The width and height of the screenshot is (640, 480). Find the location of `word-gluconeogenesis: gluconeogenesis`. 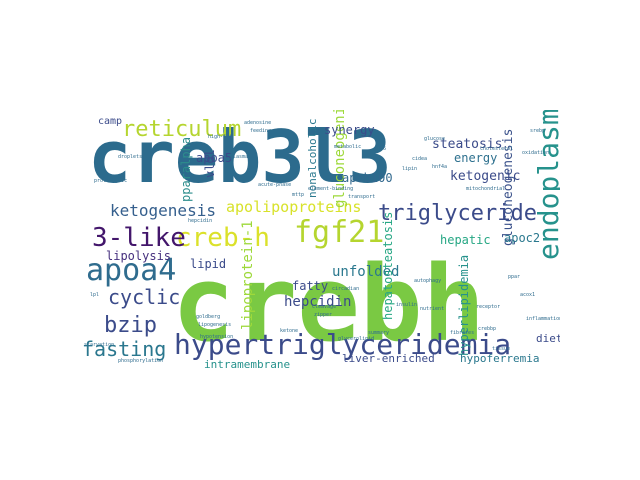

word-gluconeogenesis: gluconeogenesis is located at coordinates (508, 187).